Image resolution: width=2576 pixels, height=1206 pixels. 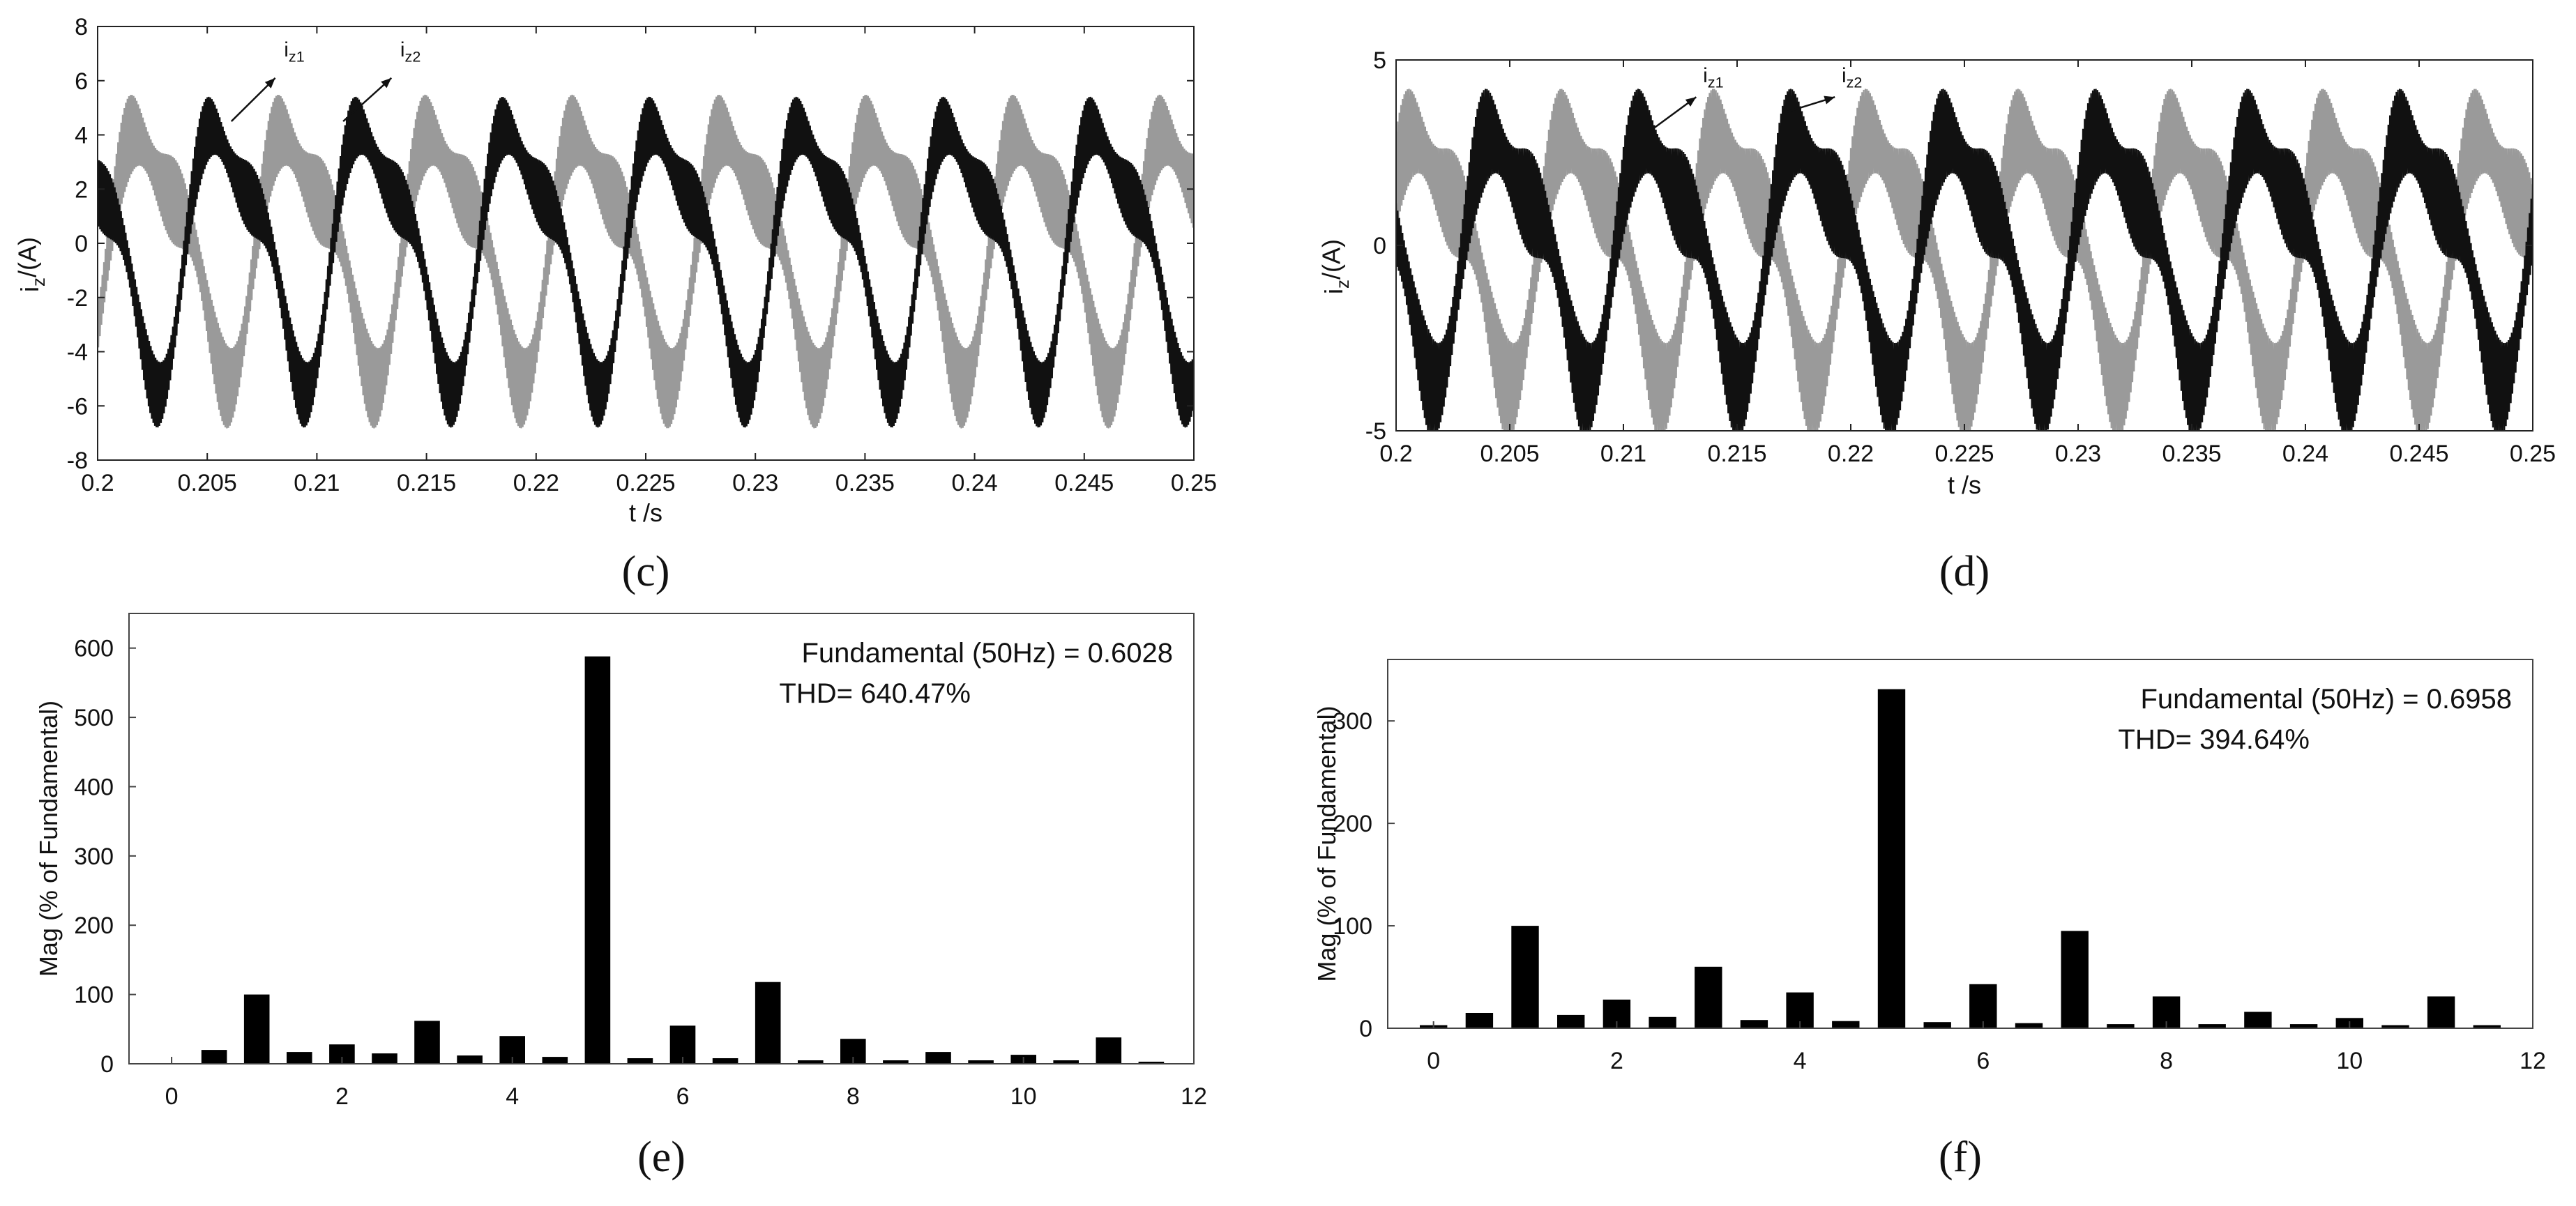 I want to click on y-tick-label: -4, so click(x=77, y=352).